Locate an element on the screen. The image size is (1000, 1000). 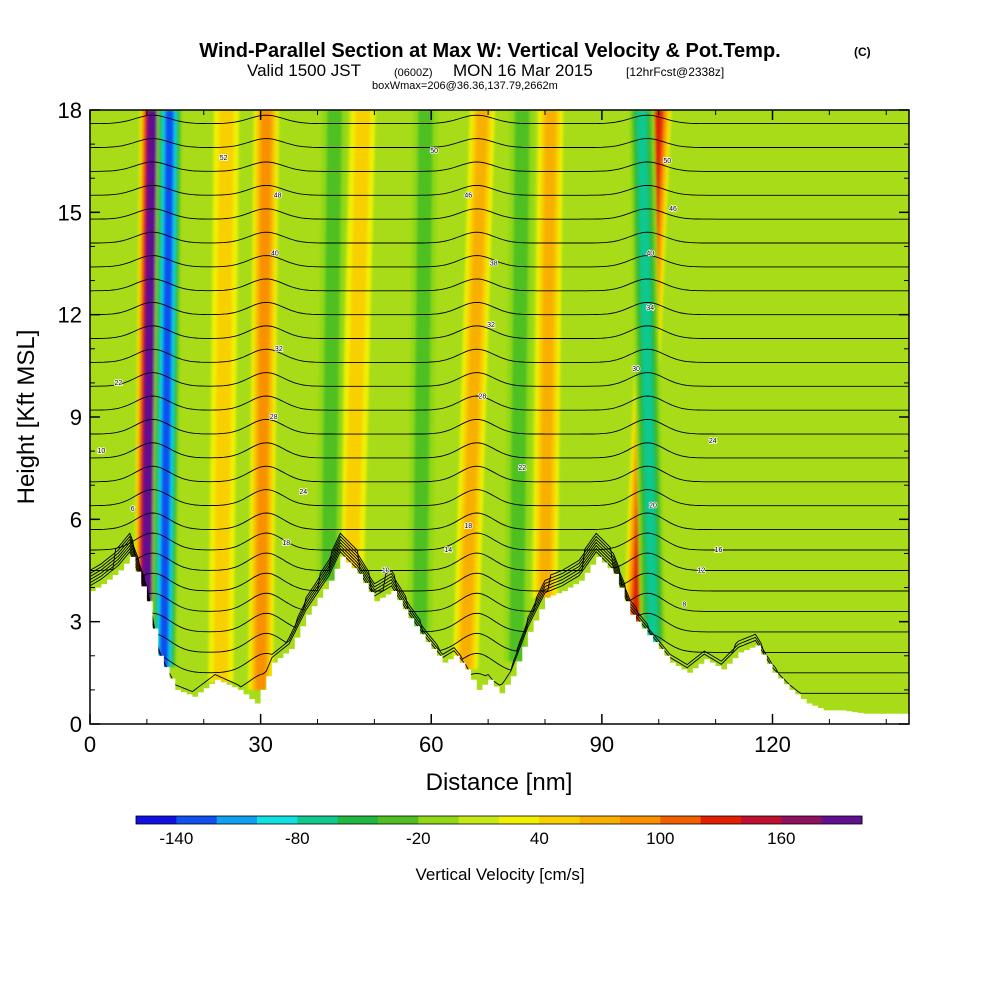
x-tick-label-2: 60 is located at coordinates (431, 744).